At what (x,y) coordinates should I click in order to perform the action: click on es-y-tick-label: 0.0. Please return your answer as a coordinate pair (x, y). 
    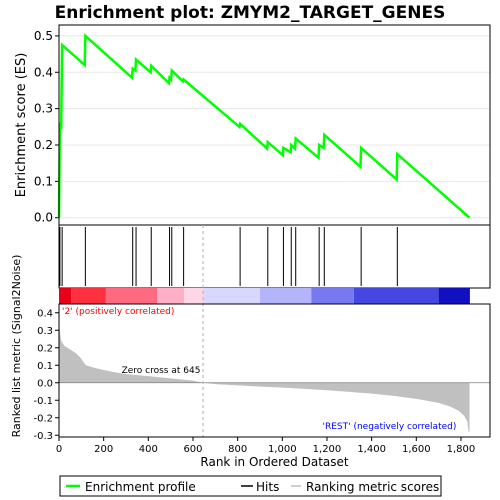
    Looking at the image, I should click on (43, 218).